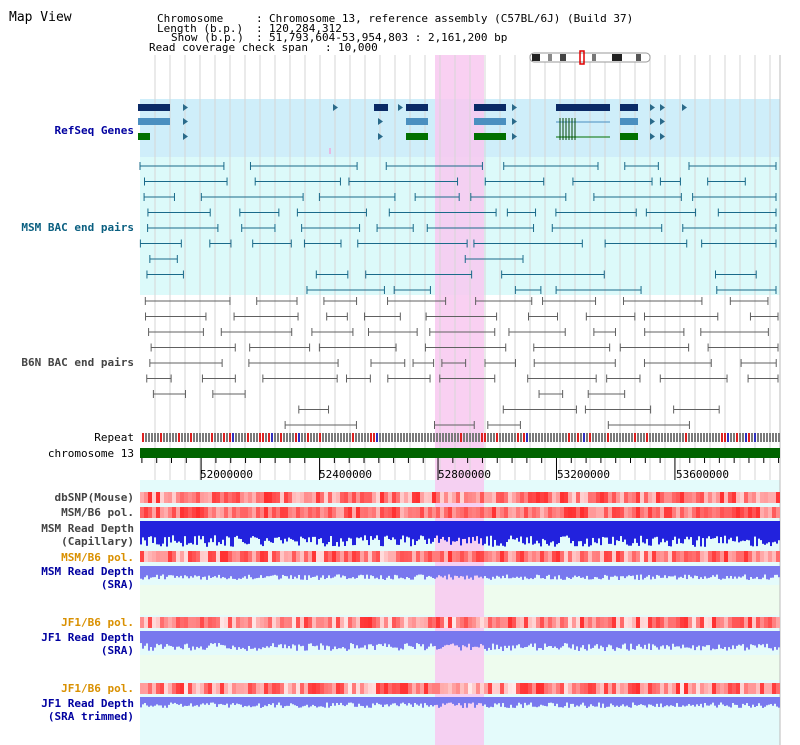 The height and width of the screenshot is (745, 800). Describe the element at coordinates (87, 528) in the screenshot. I see `track-label-msm-depth-cap-1: MSM Read Depth` at that location.